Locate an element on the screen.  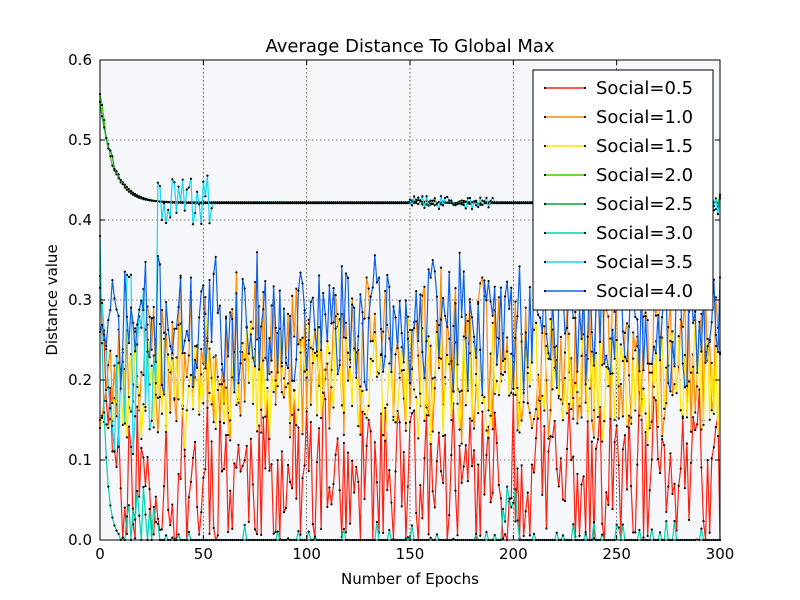
x-tick-label: 200 is located at coordinates (513, 554).